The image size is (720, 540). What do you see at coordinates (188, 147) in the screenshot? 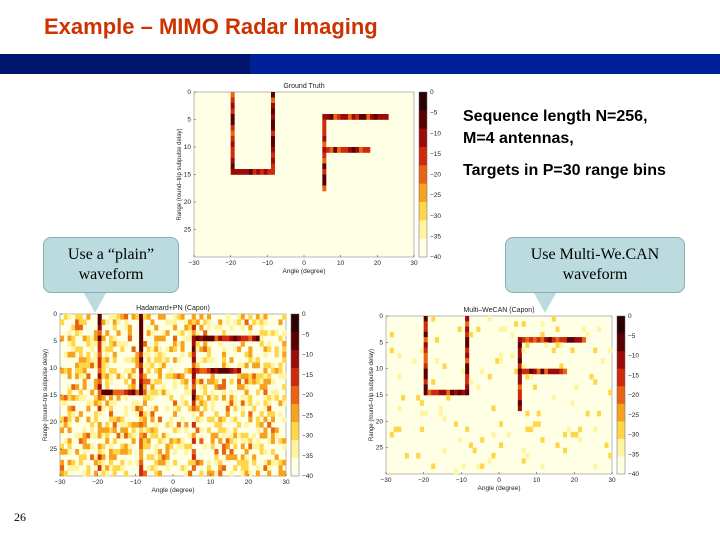
I see `y-tick-label: 10` at bounding box center [188, 147].